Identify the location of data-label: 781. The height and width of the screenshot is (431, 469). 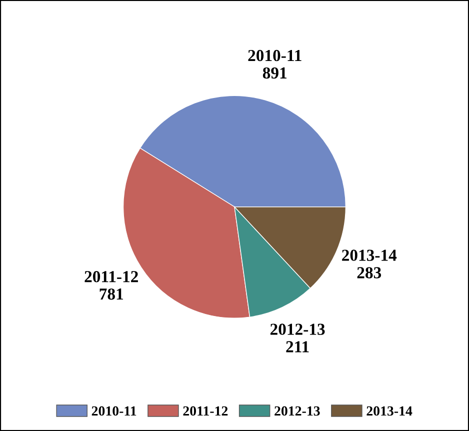
(111, 294).